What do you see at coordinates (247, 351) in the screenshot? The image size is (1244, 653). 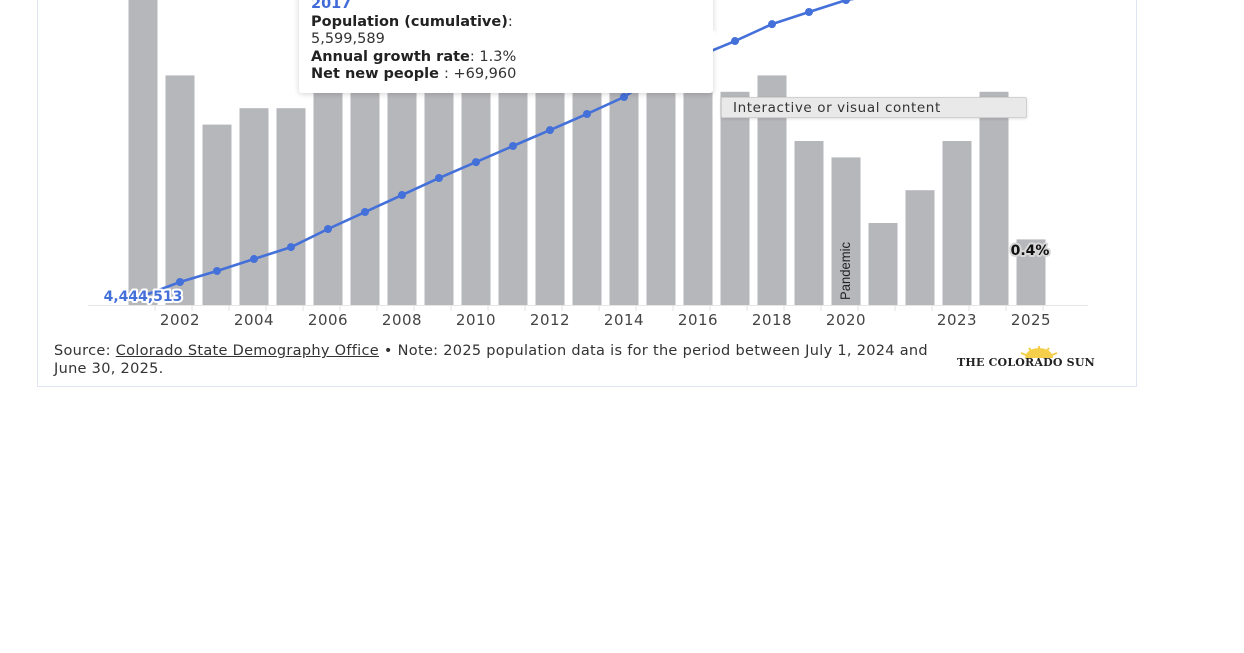 I see `source-link: Colorado State Demography Office` at bounding box center [247, 351].